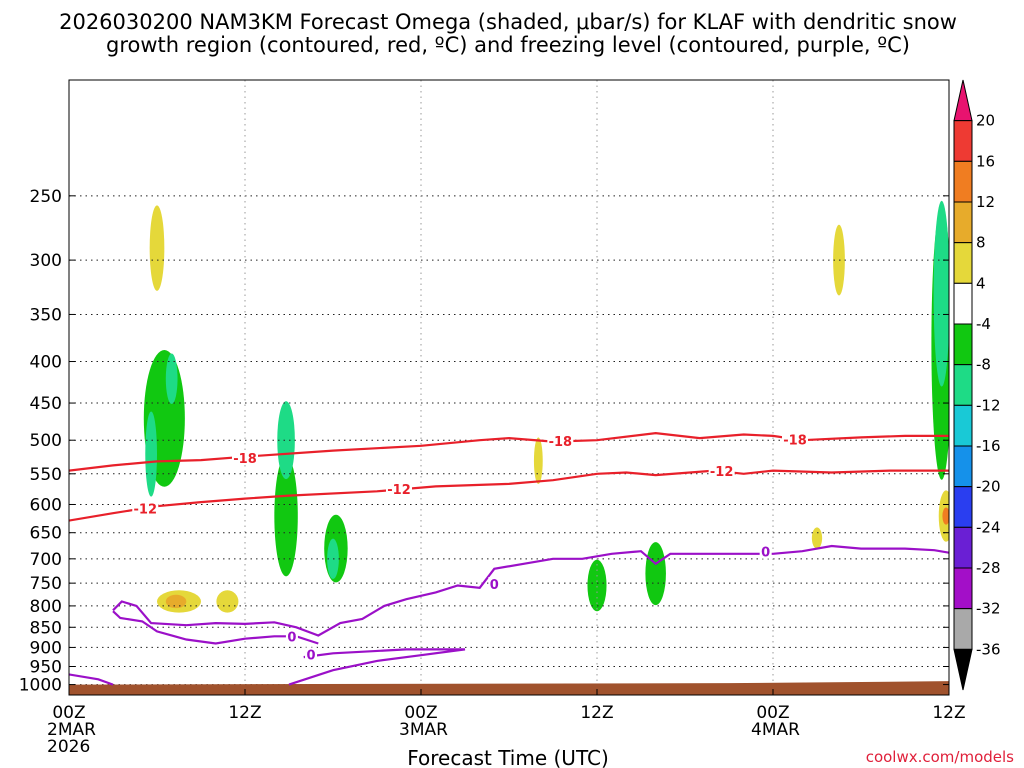 The image size is (1024, 768). What do you see at coordinates (988, 405) in the screenshot?
I see `colorbar-label-7: -12` at bounding box center [988, 405].